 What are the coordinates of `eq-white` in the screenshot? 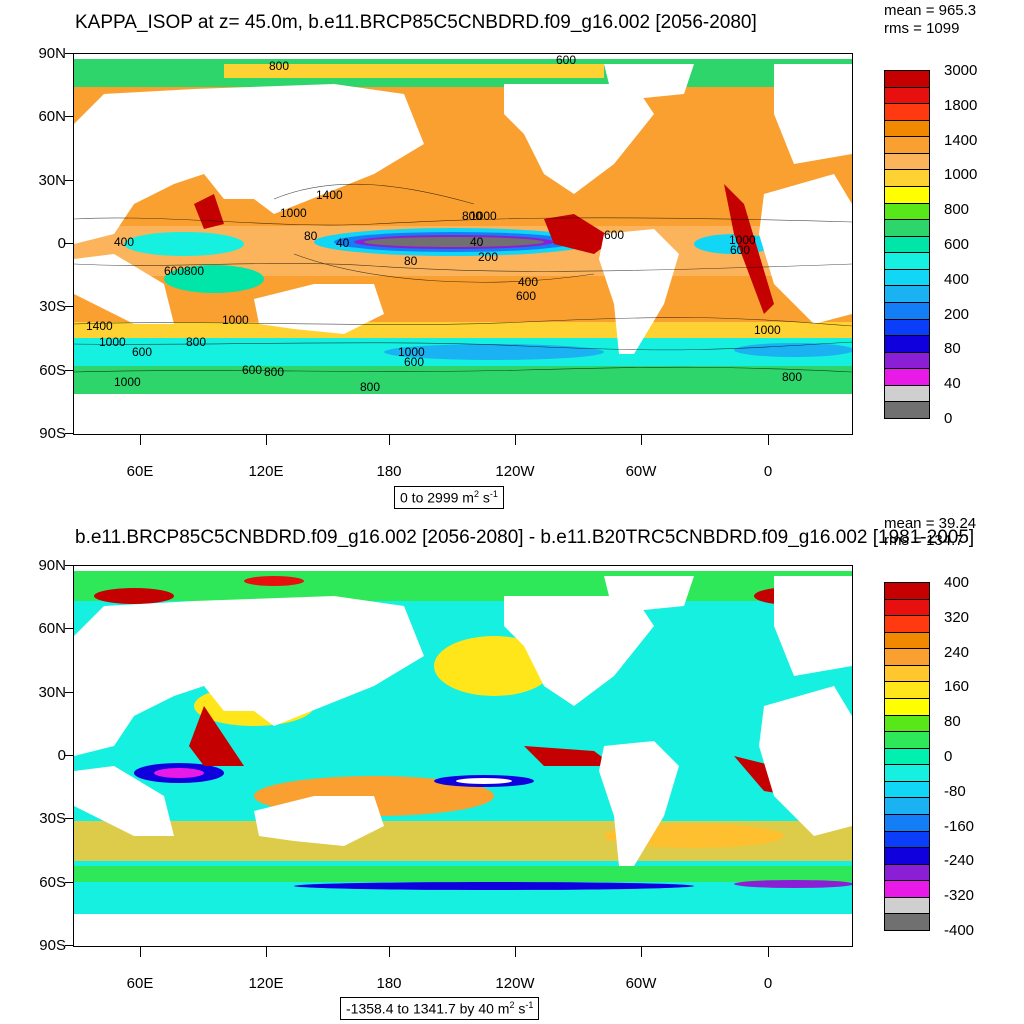 It's located at (484, 781).